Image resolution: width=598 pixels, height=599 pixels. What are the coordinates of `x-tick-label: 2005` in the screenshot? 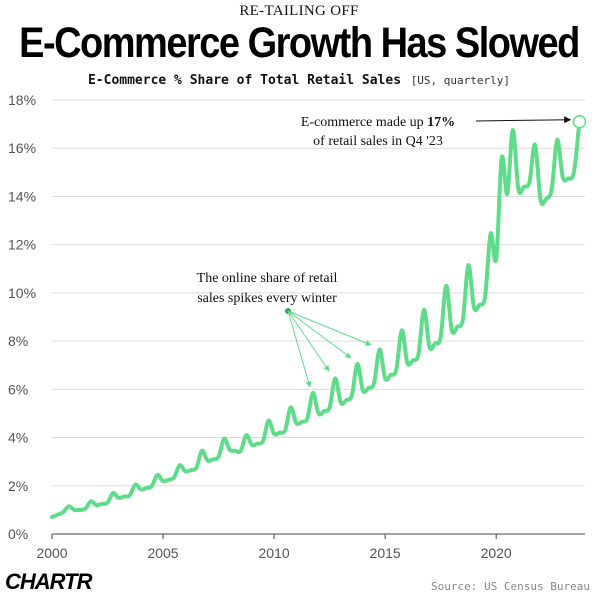 It's located at (162, 553).